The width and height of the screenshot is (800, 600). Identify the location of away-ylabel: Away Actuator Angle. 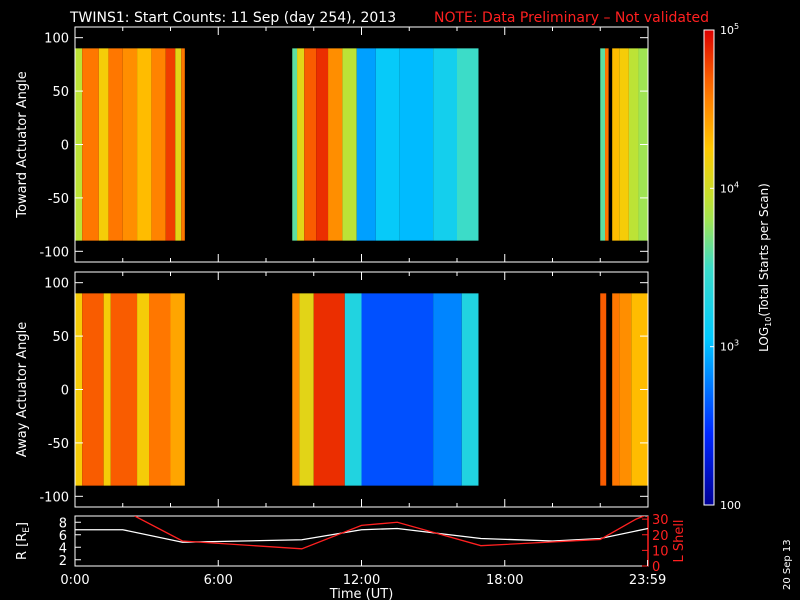
(22, 389).